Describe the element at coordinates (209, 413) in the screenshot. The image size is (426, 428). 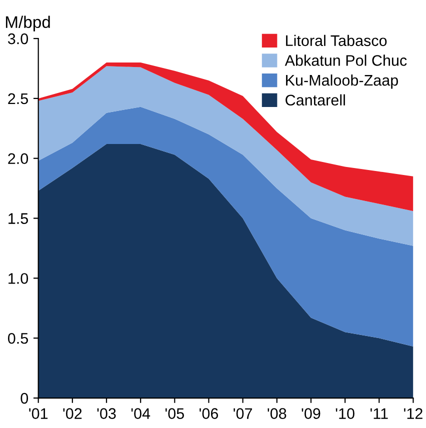
I see `x-tick-label: '06` at that location.